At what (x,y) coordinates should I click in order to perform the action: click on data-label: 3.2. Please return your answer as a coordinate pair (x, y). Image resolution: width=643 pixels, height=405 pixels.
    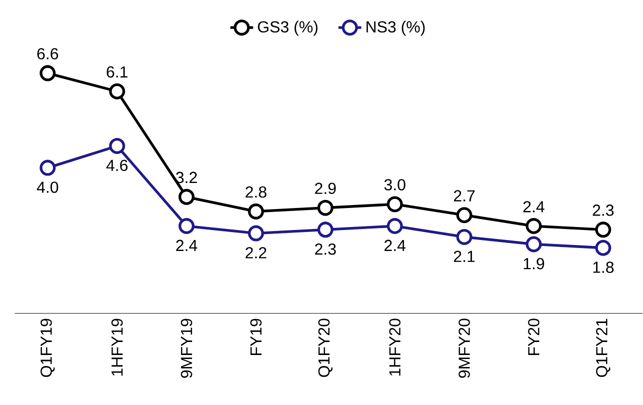
    Looking at the image, I should click on (186, 177).